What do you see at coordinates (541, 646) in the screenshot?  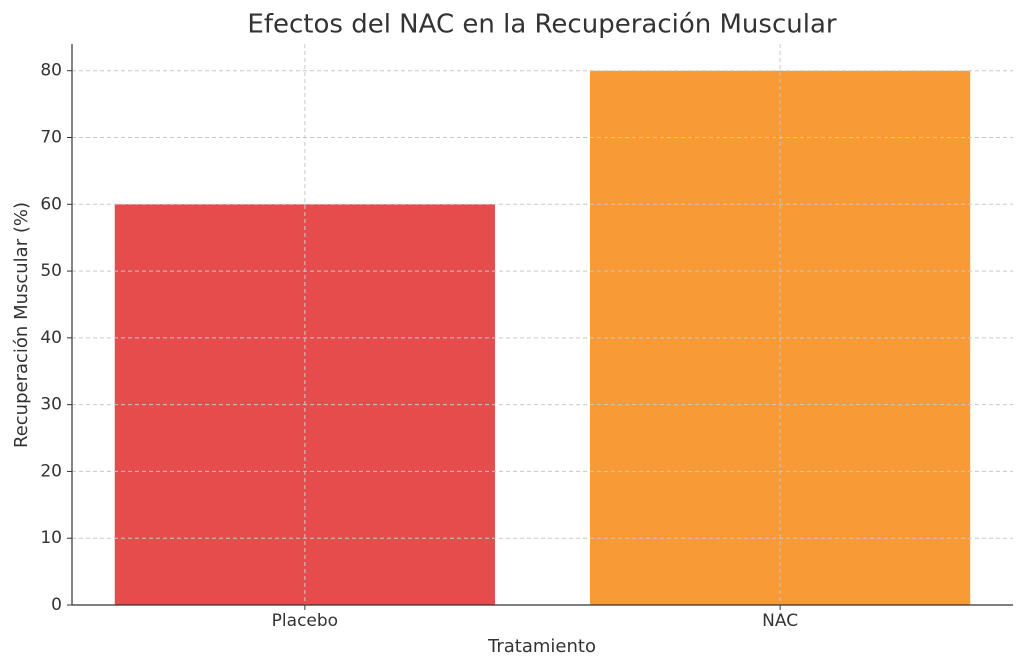 I see `x-axis-label: Tratamiento` at bounding box center [541, 646].